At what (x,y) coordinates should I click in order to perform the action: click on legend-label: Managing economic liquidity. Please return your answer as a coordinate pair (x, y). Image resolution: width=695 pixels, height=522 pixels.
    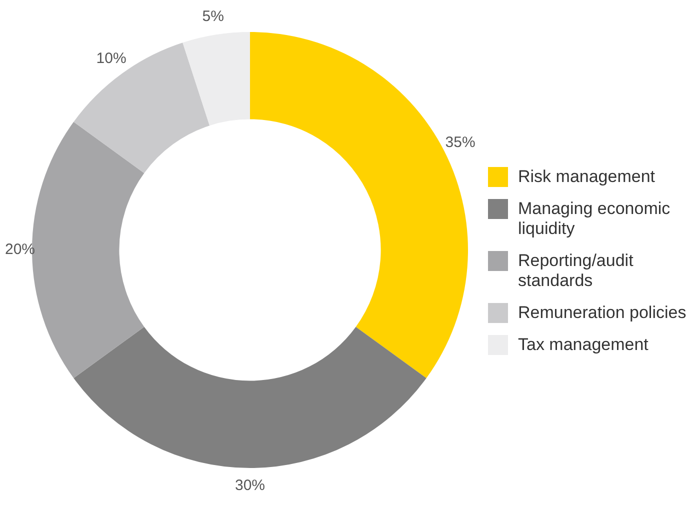
    Looking at the image, I should click on (595, 219).